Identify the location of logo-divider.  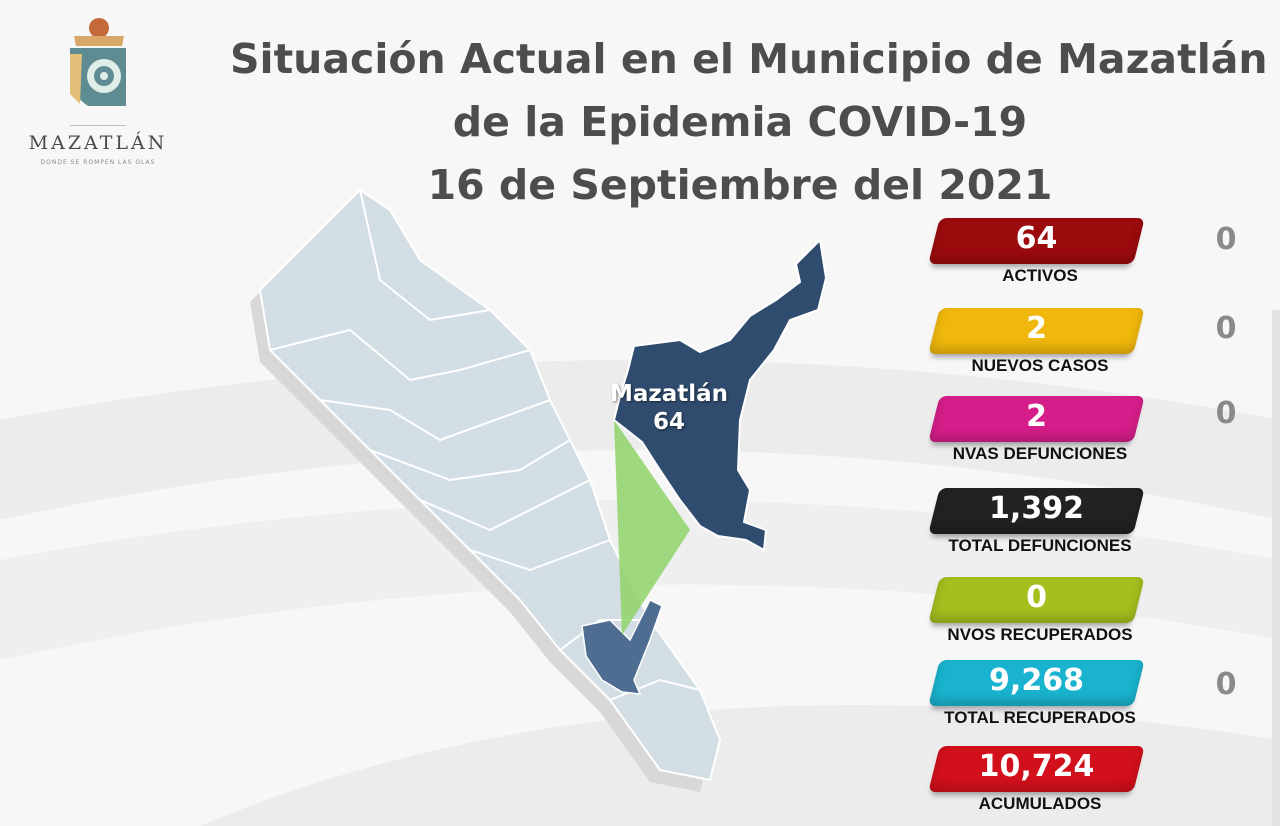
(98, 125).